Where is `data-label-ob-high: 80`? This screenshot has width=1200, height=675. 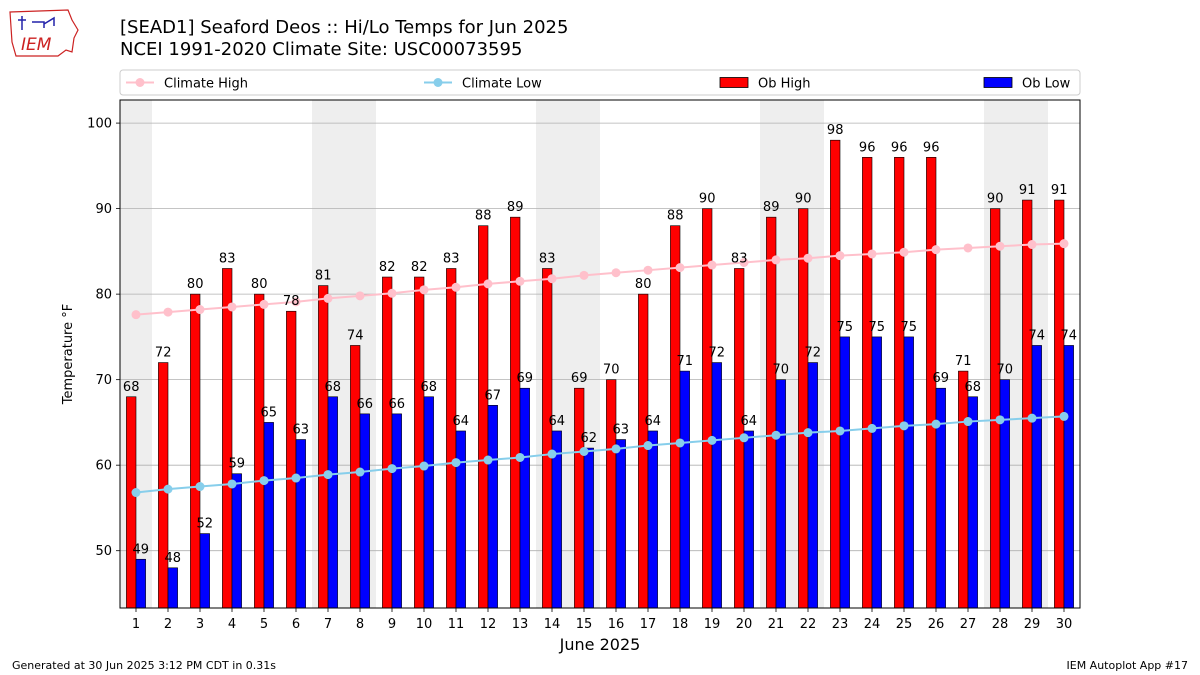 data-label-ob-high: 80 is located at coordinates (643, 284).